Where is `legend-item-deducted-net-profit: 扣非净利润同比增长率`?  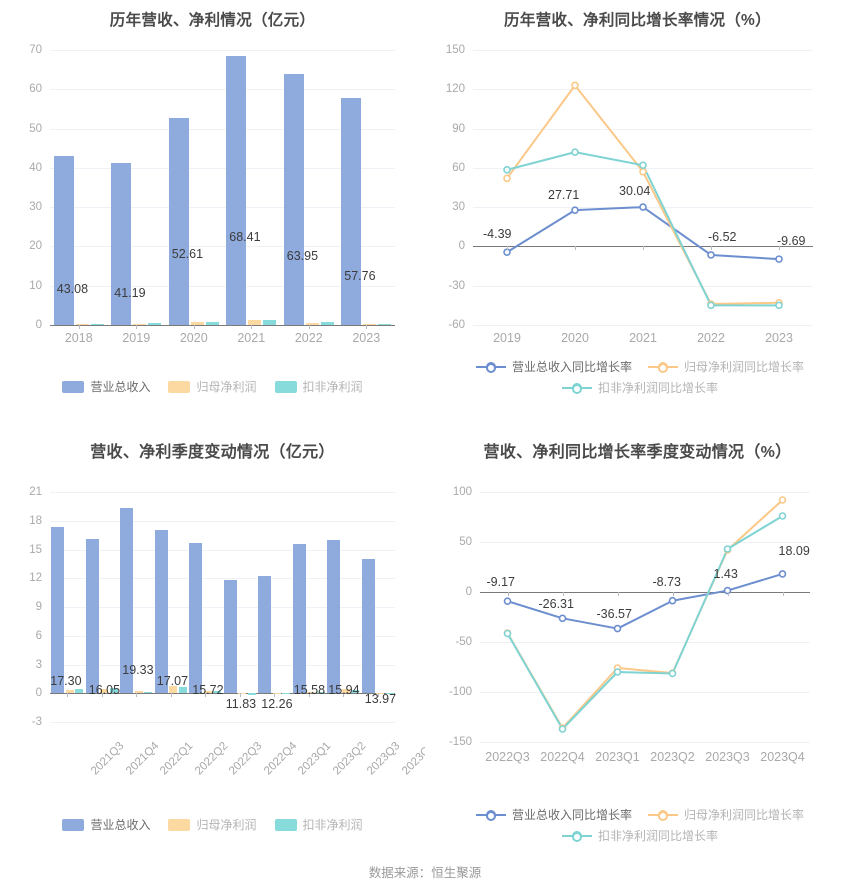
legend-item-deducted-net-profit: 扣非净利润同比增长率 is located at coordinates (639, 835).